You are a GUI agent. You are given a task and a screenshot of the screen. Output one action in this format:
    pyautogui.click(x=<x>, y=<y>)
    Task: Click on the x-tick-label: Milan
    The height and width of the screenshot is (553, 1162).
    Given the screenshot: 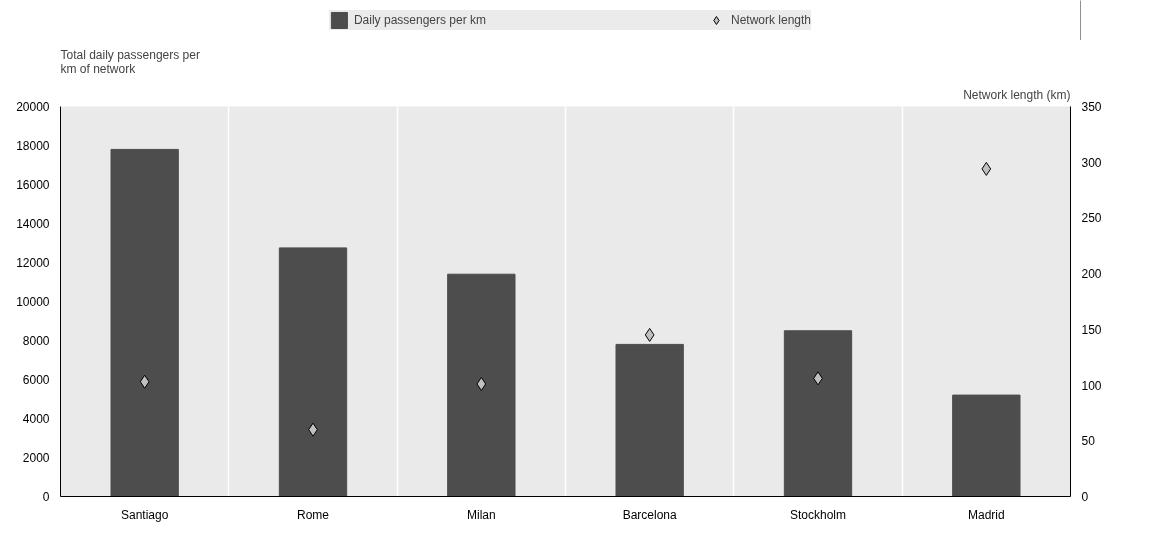 What is the action you would take?
    pyautogui.click(x=481, y=514)
    